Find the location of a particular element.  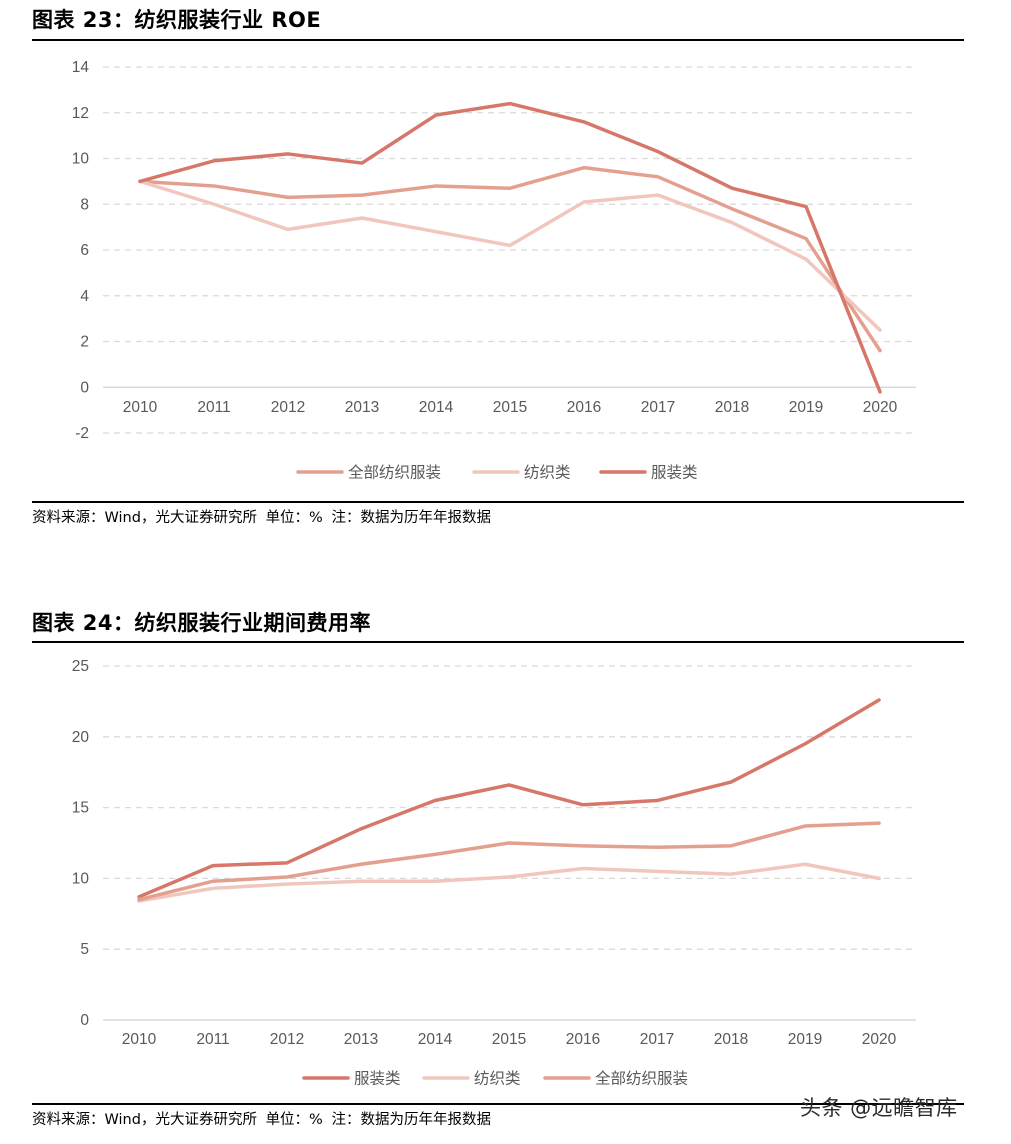

figure-24-unit: 单位：% is located at coordinates (294, 1120).